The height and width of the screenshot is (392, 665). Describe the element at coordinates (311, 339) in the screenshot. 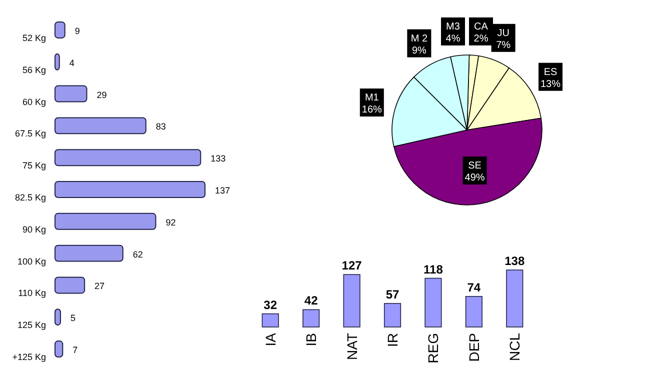

I see `x-tick-label: IB` at that location.